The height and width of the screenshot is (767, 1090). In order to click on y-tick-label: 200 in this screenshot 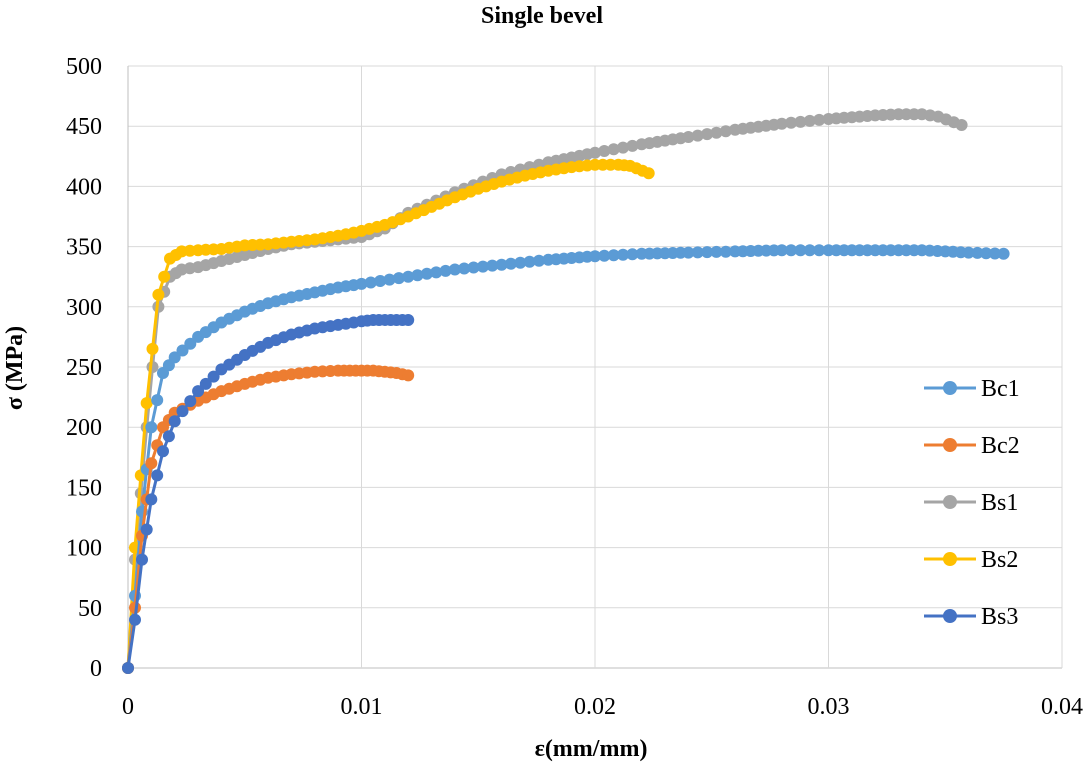, I will do `click(84, 428)`.